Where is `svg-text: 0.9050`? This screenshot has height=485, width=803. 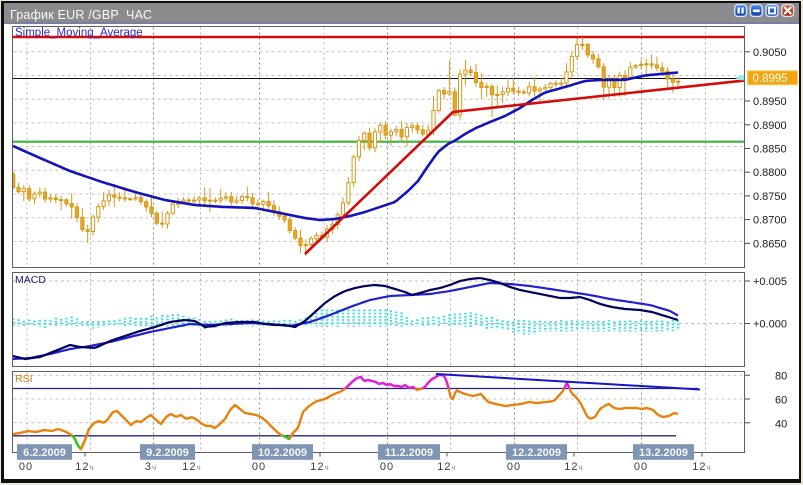 svg-text: 0.9050 is located at coordinates (770, 53).